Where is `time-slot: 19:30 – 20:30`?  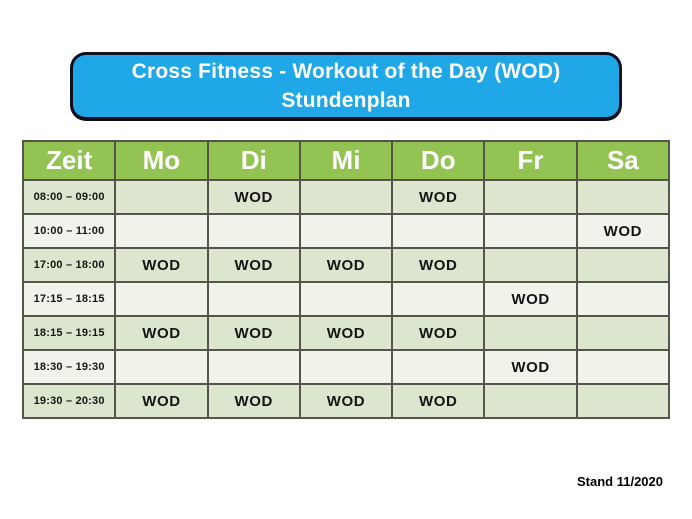
time-slot: 19:30 – 20:30 is located at coordinates (69, 401).